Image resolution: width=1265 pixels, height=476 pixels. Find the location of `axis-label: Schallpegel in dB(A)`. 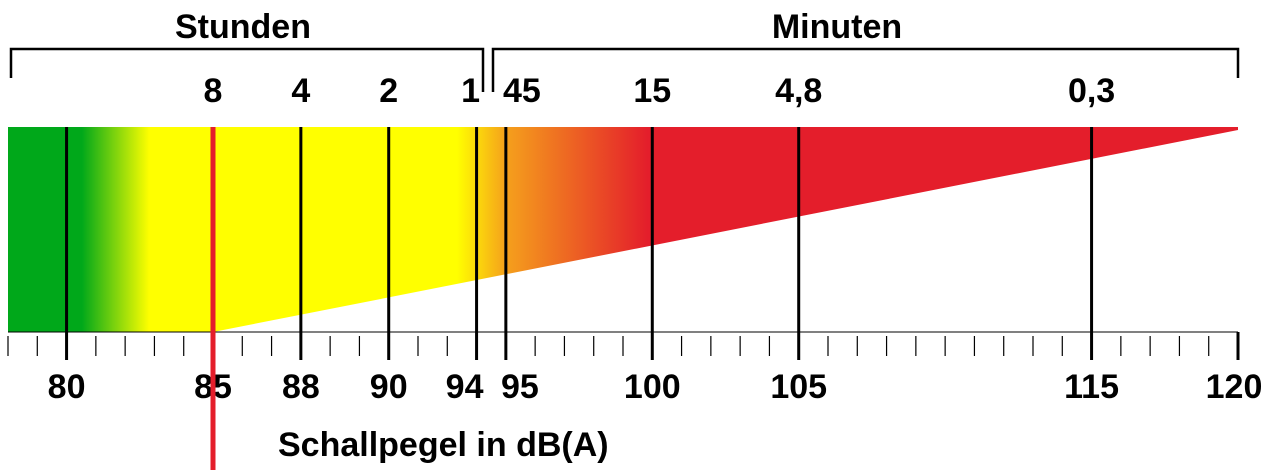

axis-label: Schallpegel in dB(A) is located at coordinates (443, 445).